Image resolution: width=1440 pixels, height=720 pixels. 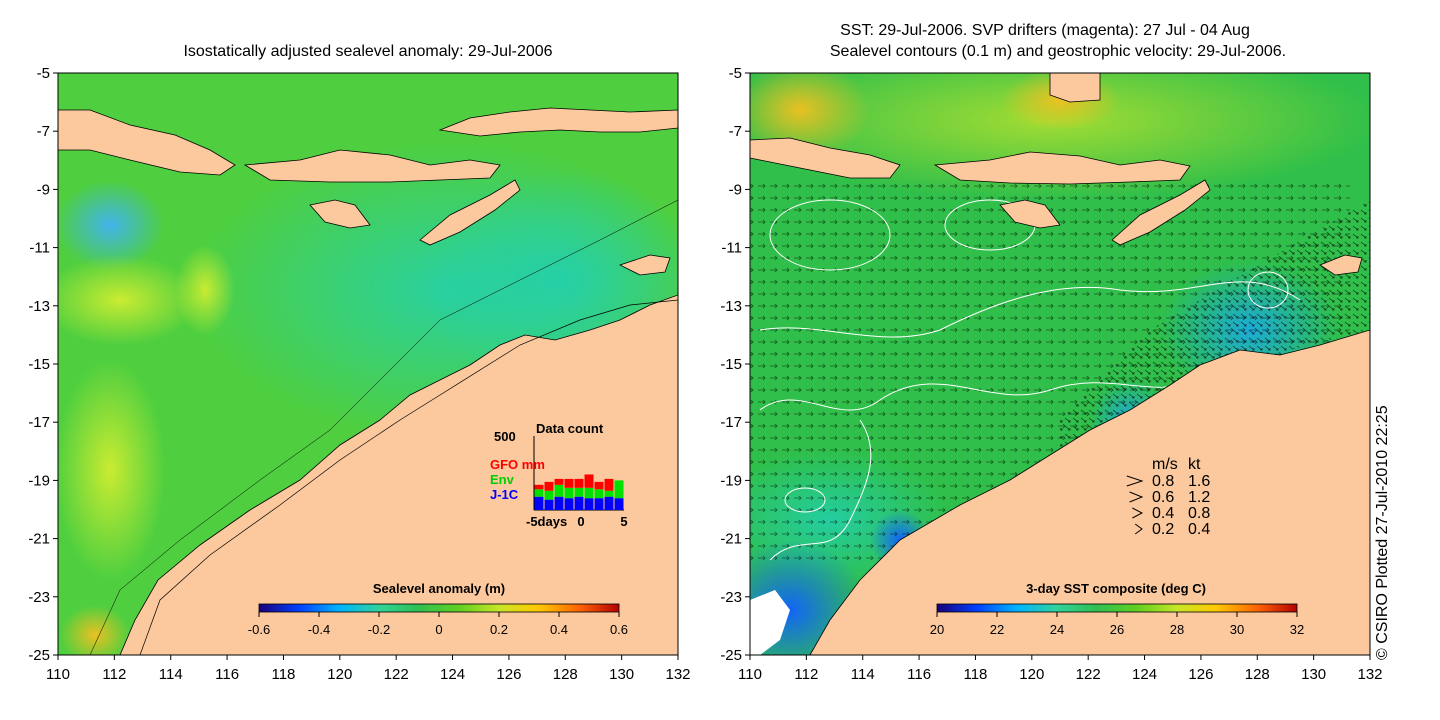 I want to click on right-x-tick-label: 116, so click(x=919, y=674).